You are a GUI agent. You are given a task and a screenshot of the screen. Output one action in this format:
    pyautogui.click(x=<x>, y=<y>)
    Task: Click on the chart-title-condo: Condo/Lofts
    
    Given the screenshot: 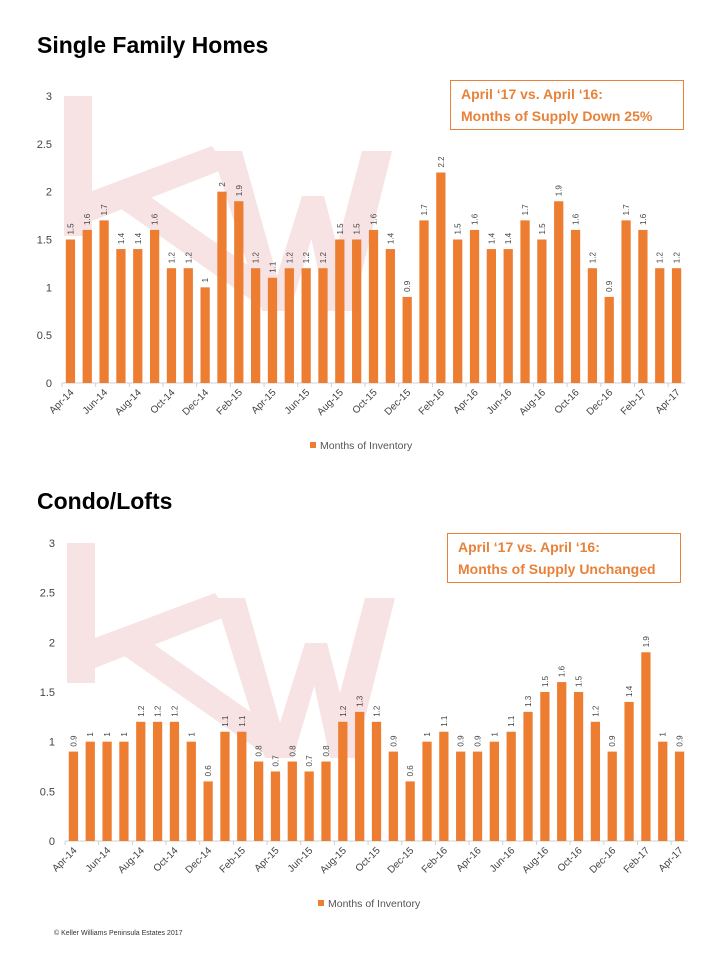 What is the action you would take?
    pyautogui.click(x=105, y=501)
    